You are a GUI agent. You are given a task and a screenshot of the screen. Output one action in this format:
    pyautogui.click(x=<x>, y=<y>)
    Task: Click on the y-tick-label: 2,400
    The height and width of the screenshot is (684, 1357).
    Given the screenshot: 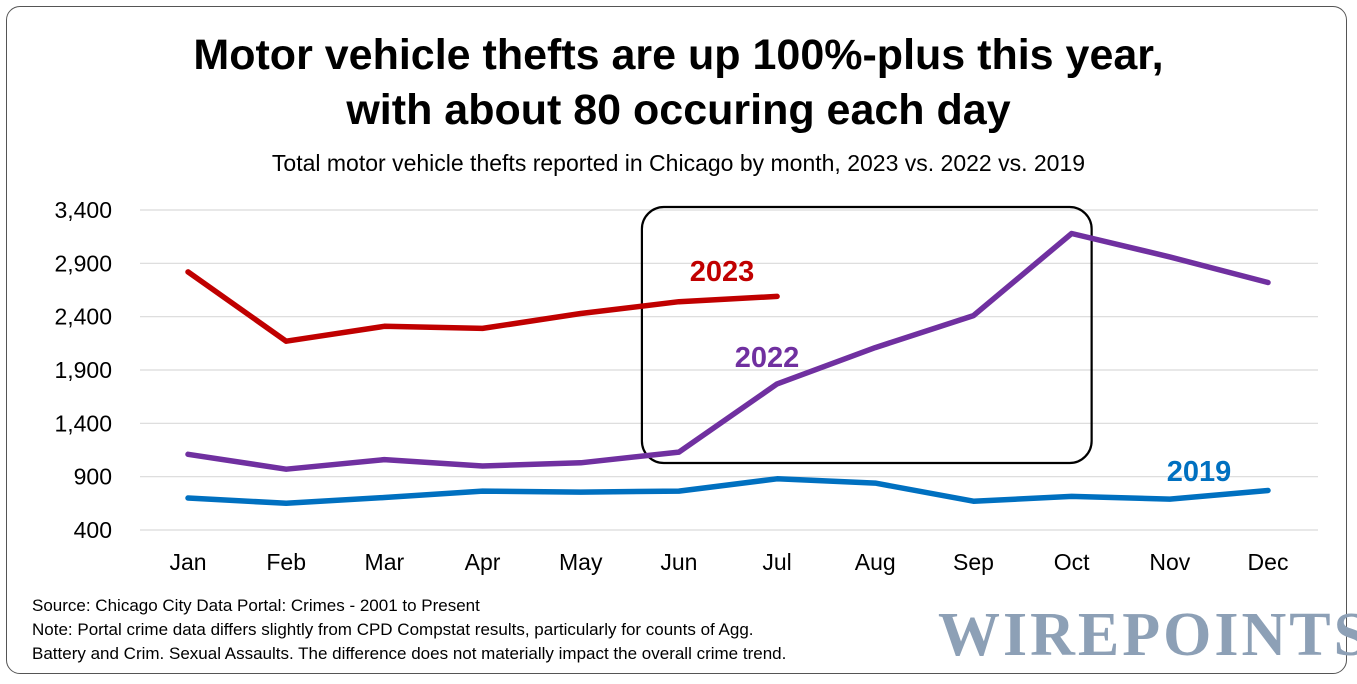 What is the action you would take?
    pyautogui.click(x=83, y=317)
    